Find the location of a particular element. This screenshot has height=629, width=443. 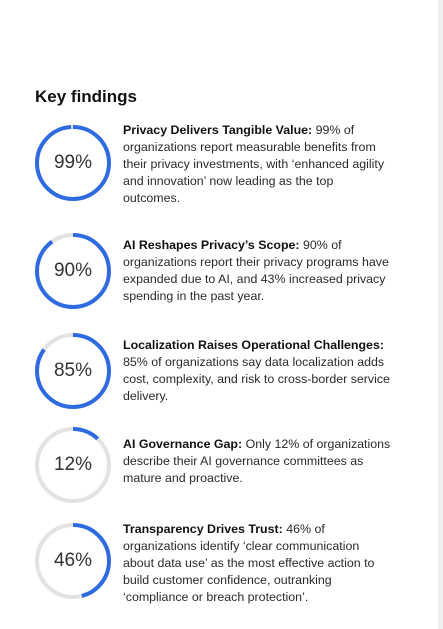

finding-title: Transparency Drives Trust: is located at coordinates (203, 529).